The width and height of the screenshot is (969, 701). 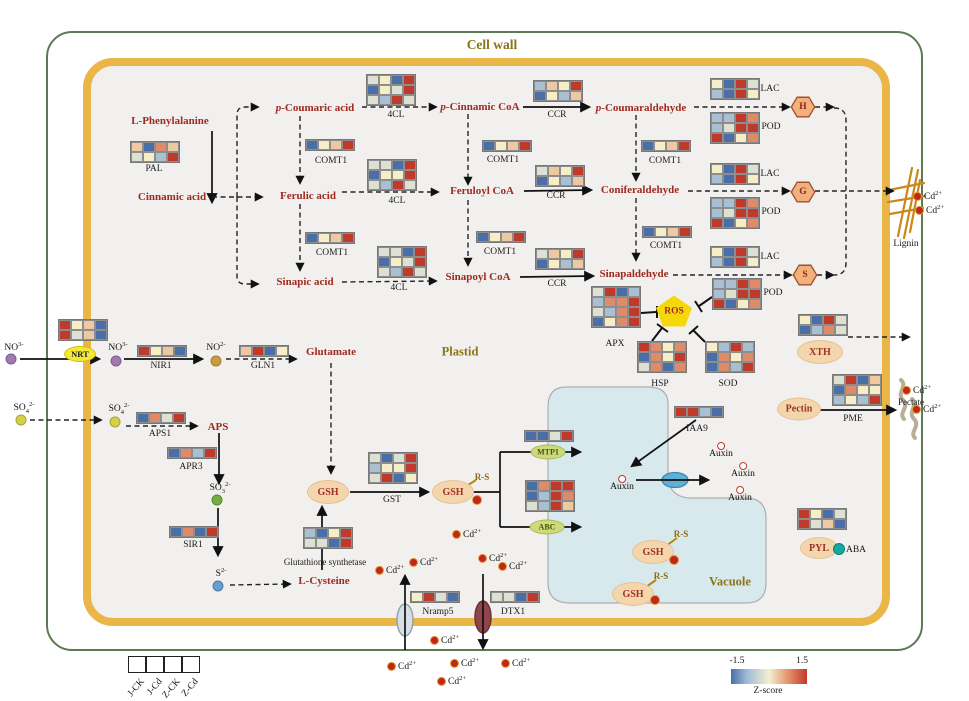 I want to click on heatmap-nir1, so click(x=162, y=351).